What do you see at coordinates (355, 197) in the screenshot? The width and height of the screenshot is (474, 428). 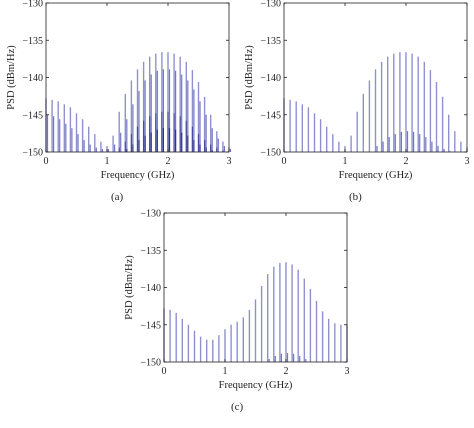 I see `panel-caption: (b)` at bounding box center [355, 197].